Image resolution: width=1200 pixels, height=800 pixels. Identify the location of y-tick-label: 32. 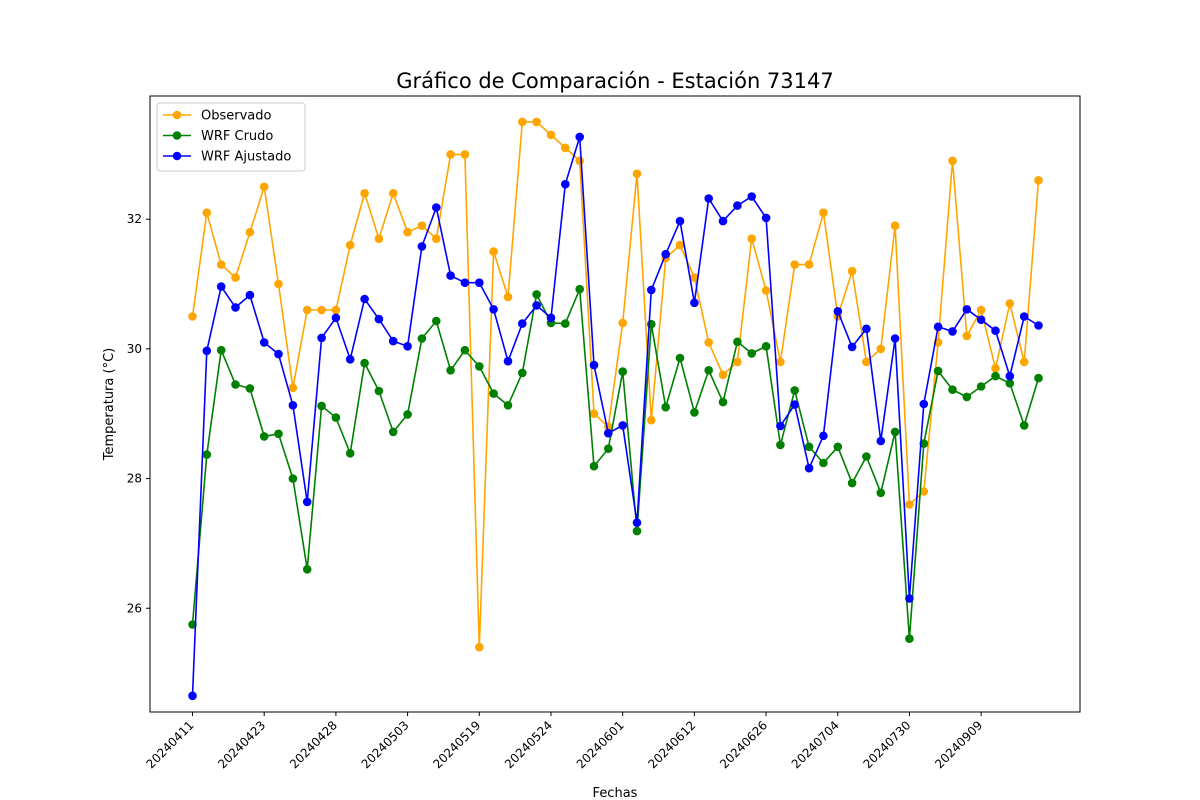
(134, 219).